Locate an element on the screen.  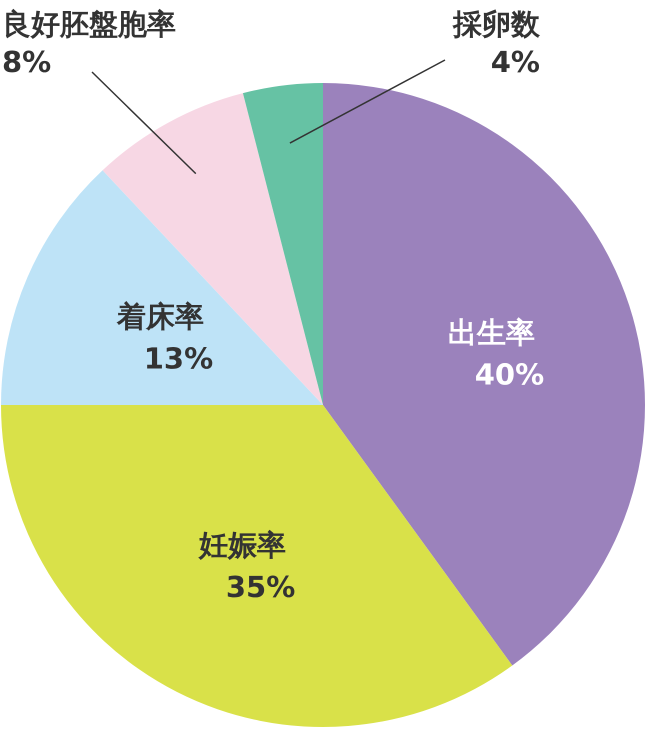
data-label: 40% is located at coordinates (509, 374).